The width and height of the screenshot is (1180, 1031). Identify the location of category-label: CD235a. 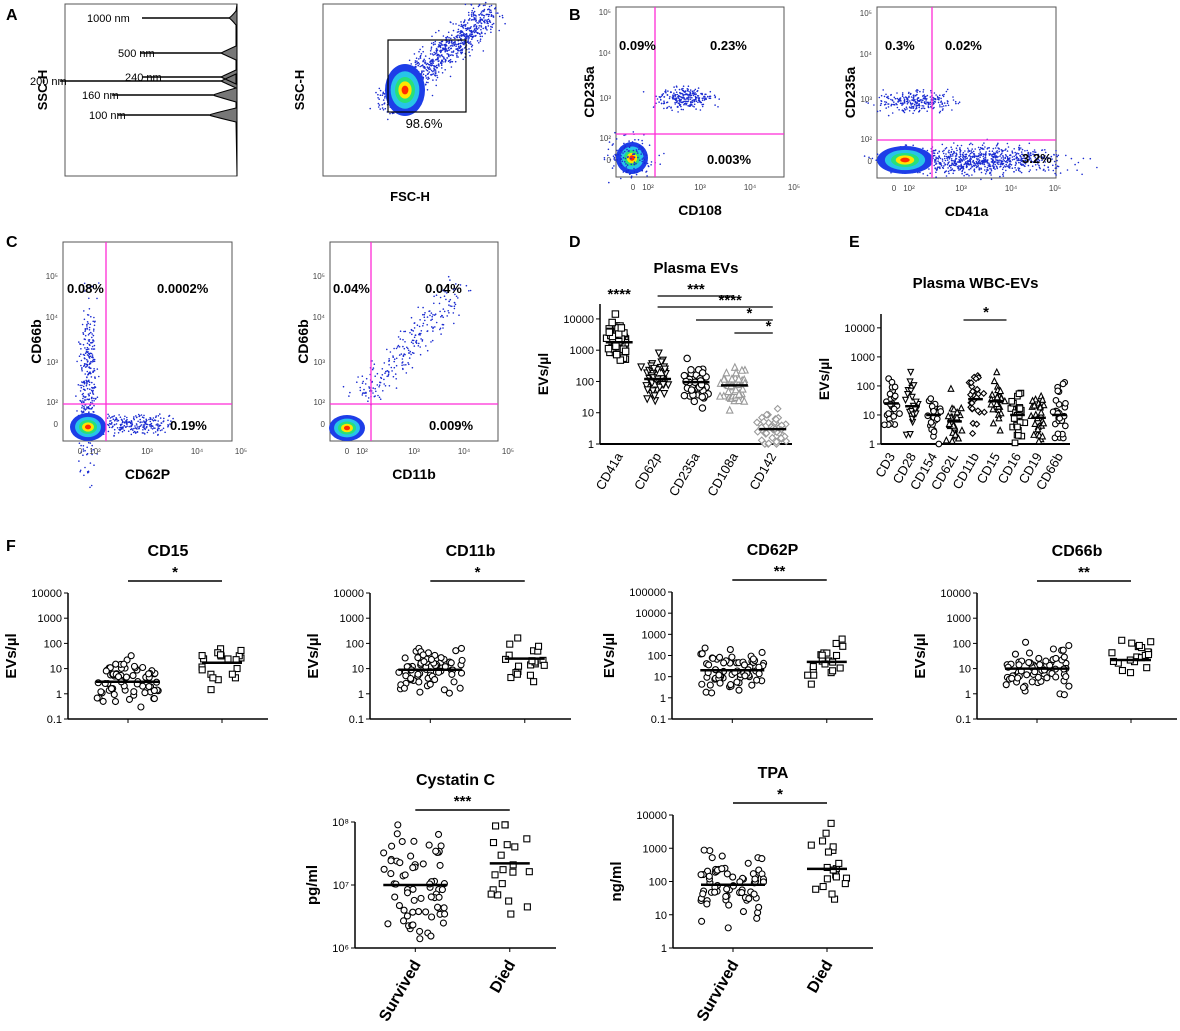
(684, 473).